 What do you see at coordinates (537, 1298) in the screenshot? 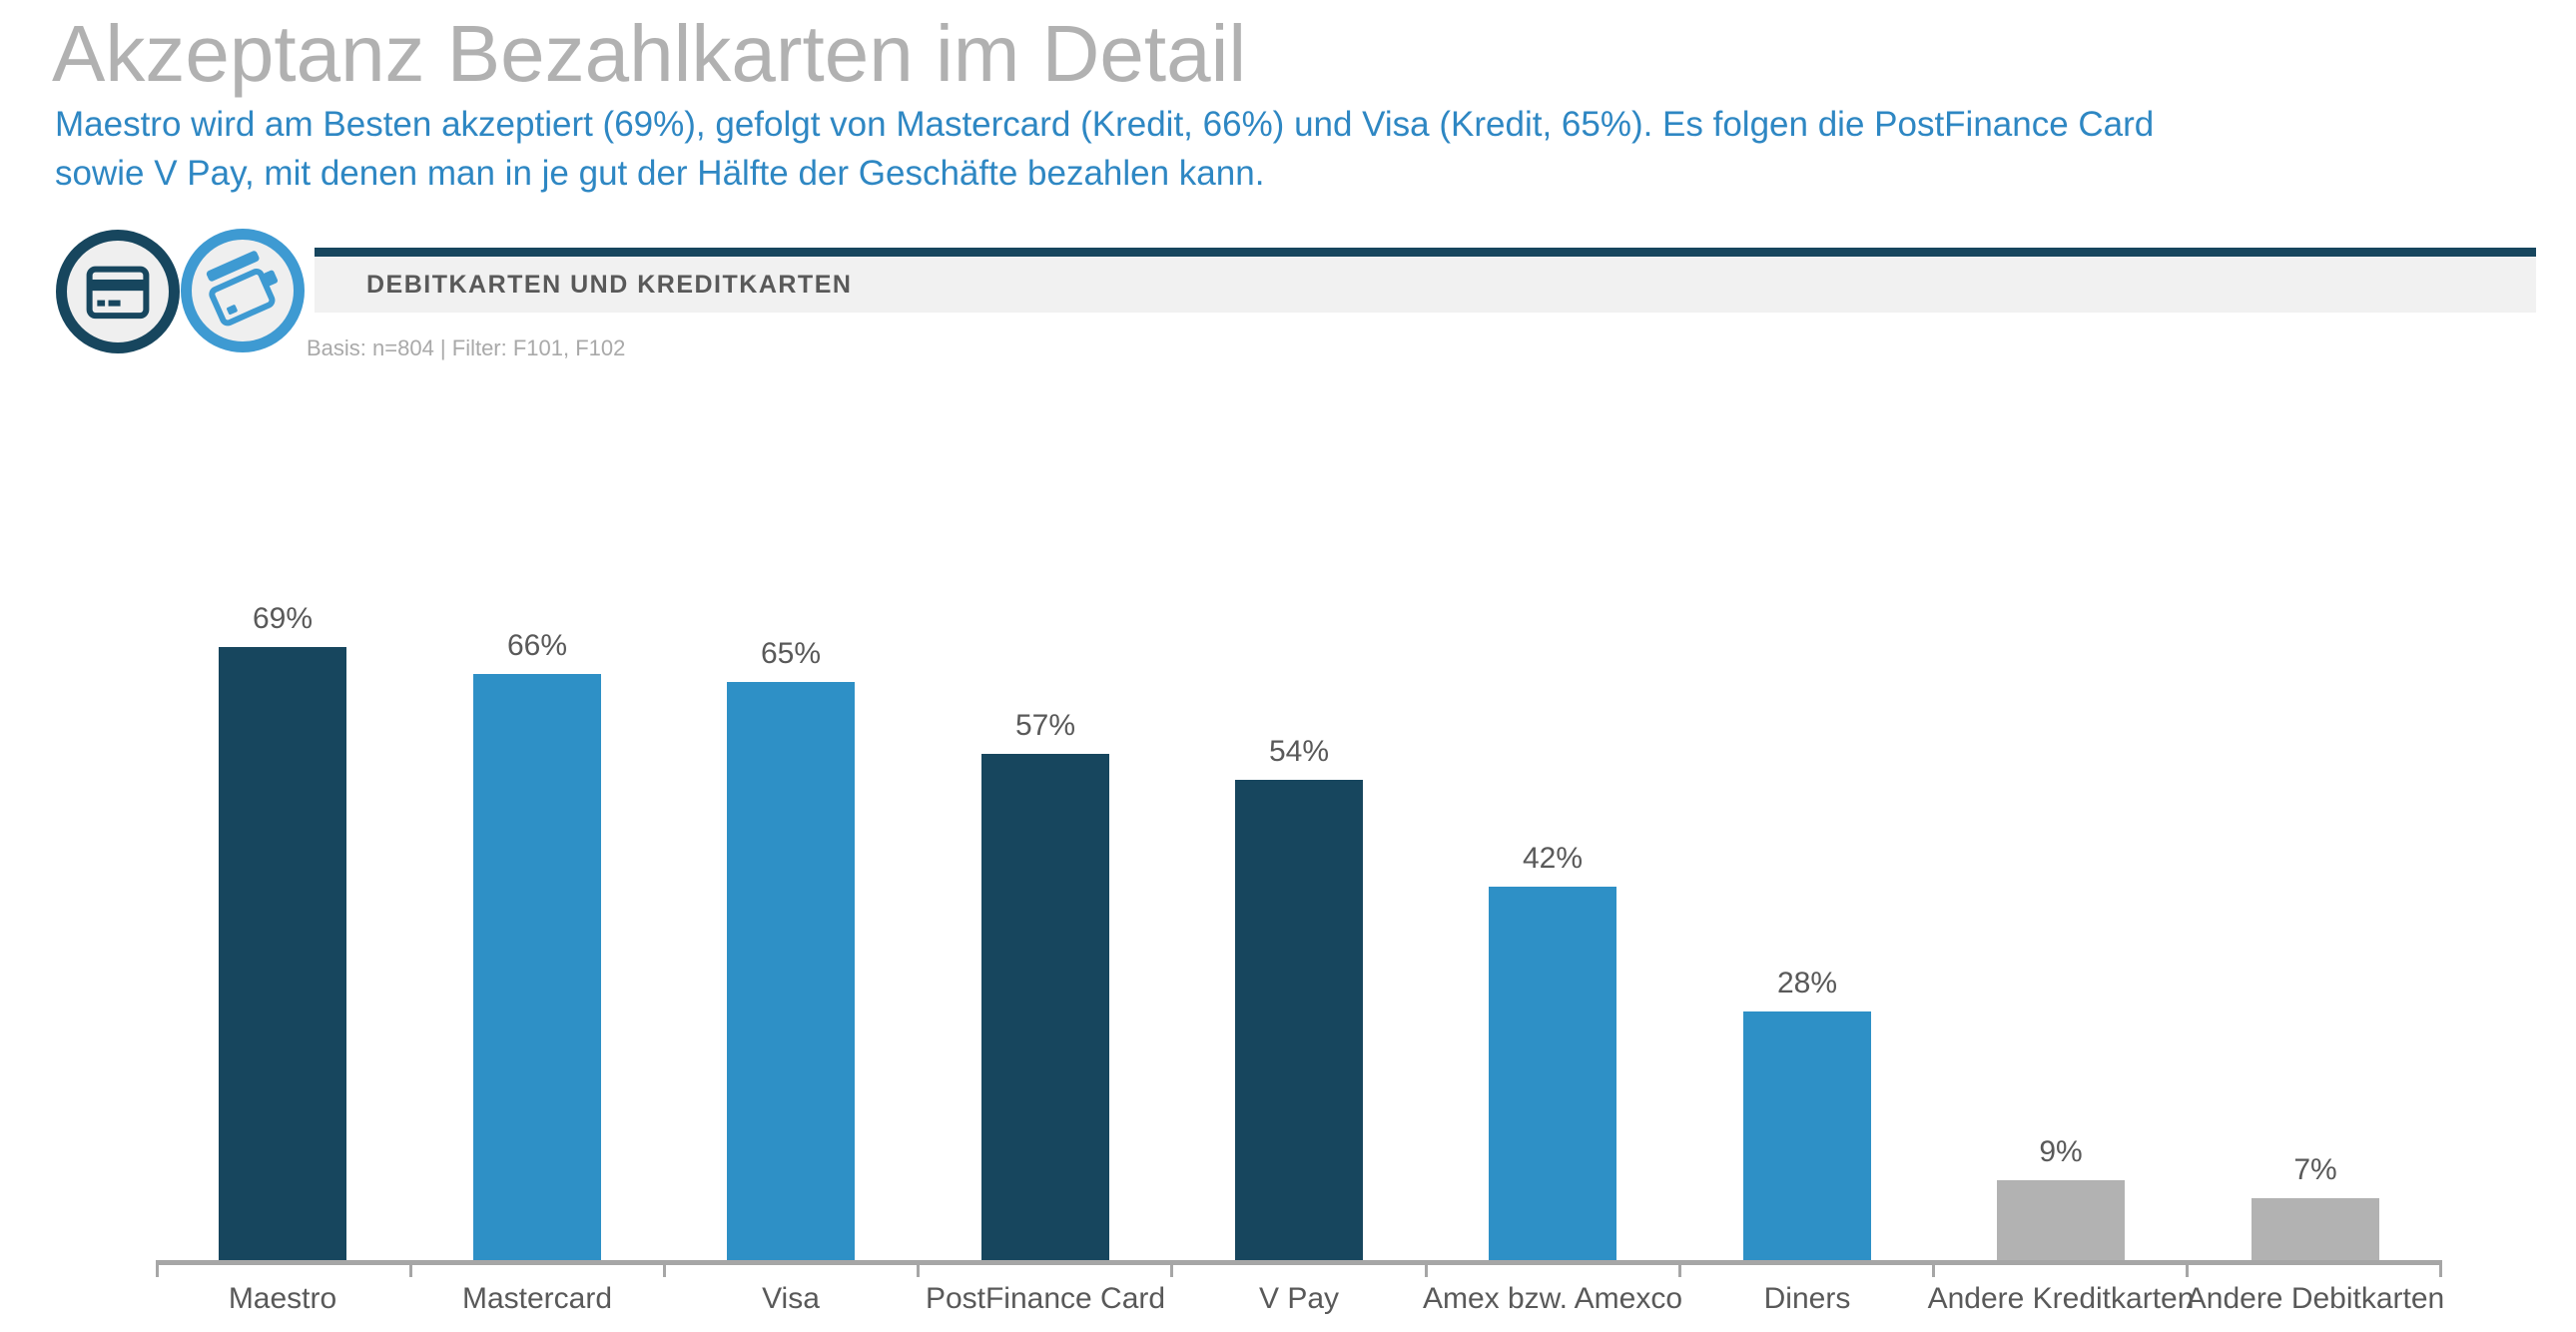
I see `category-label-mastercard: Mastercard` at bounding box center [537, 1298].